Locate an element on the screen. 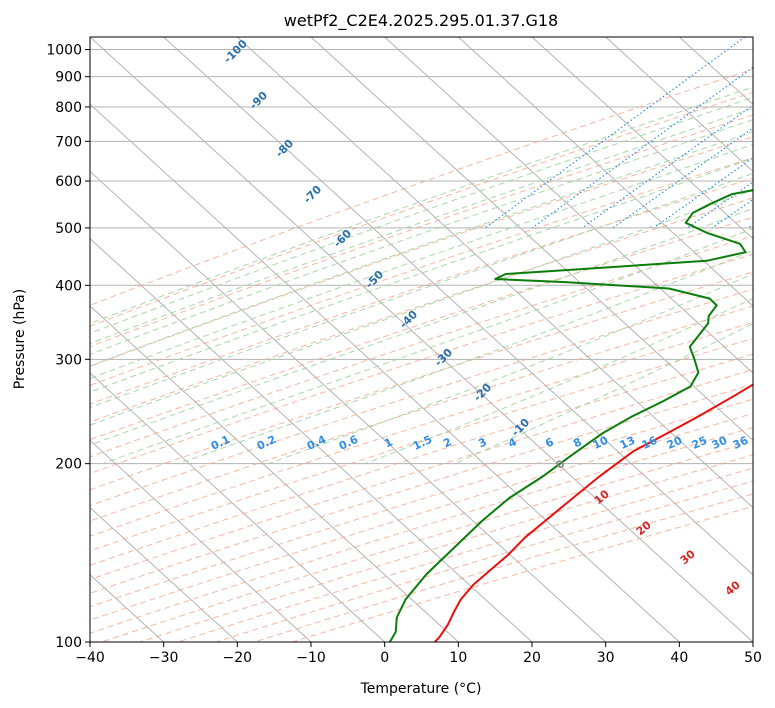 The image size is (775, 708). isotherm-label: -30 is located at coordinates (443, 357).